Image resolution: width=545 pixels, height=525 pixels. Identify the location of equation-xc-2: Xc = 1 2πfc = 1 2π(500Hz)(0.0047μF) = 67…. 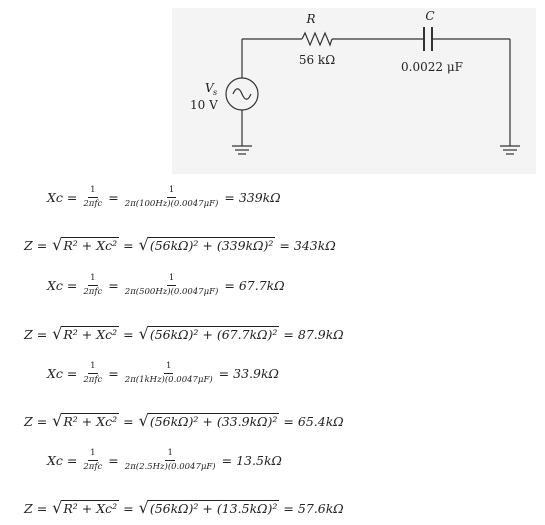
(166, 285).